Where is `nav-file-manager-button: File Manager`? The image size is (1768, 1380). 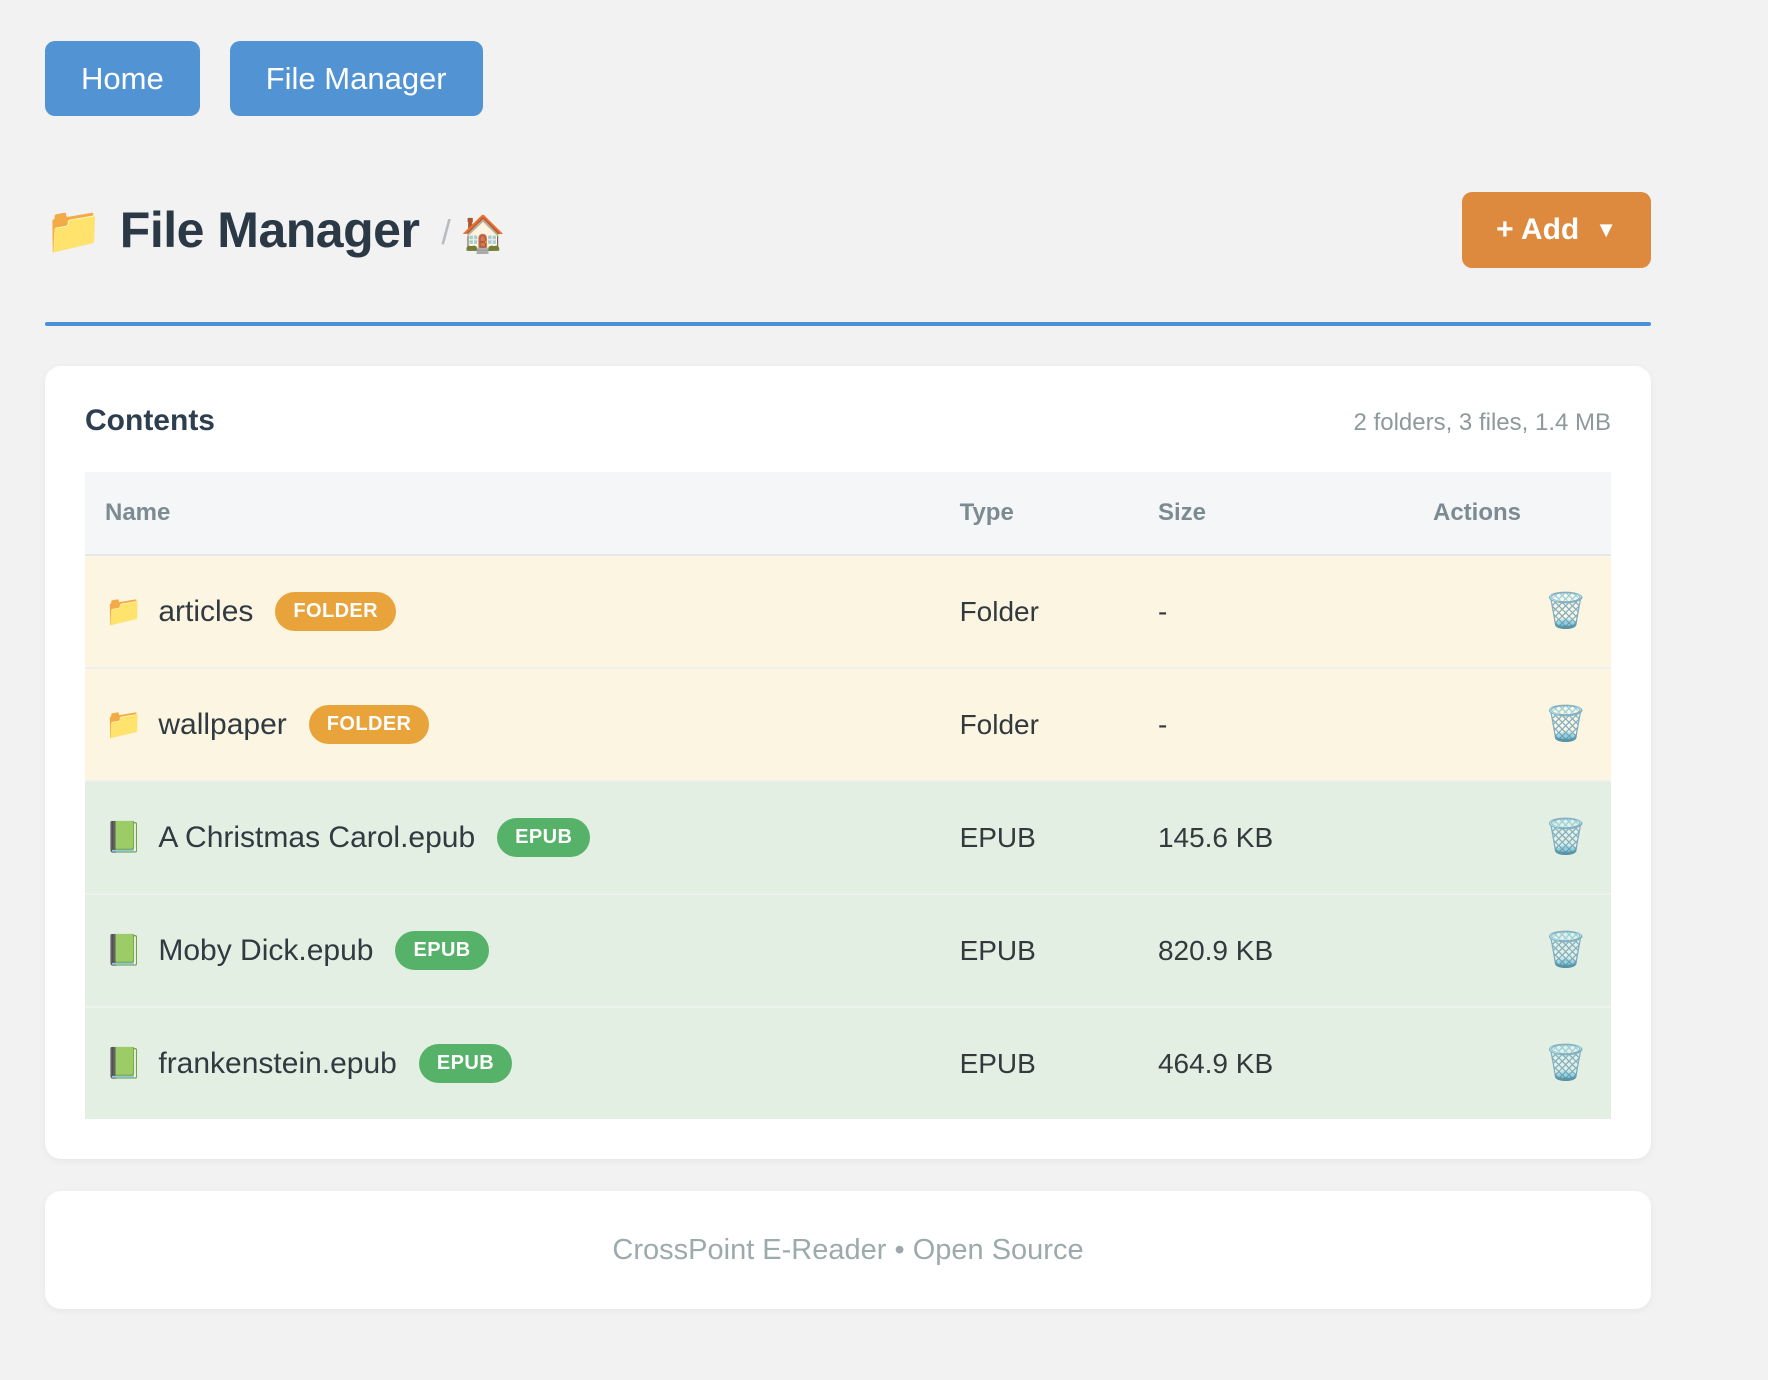
nav-file-manager-button: File Manager is located at coordinates (356, 78).